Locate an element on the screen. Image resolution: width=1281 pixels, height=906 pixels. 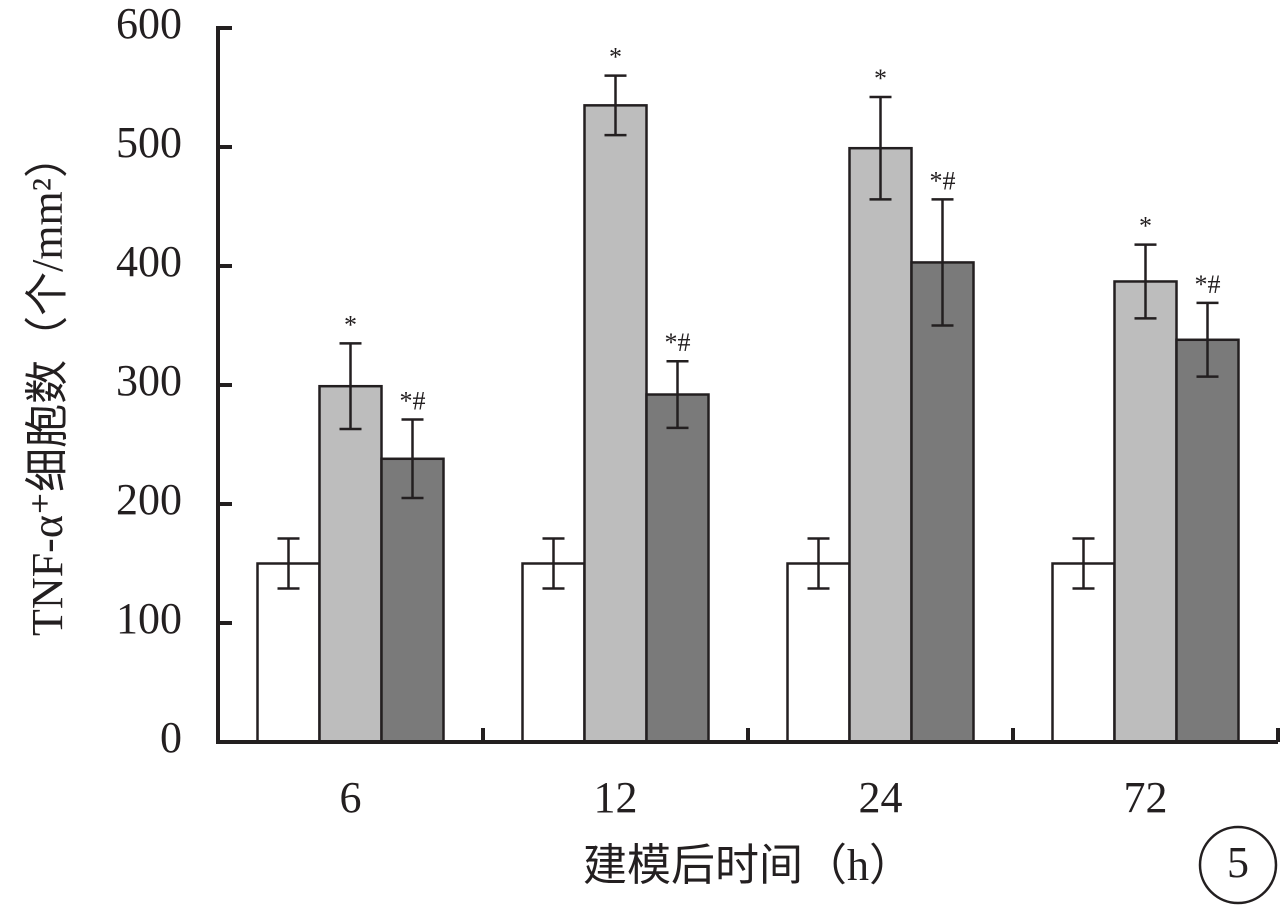
panel-label: 5 is located at coordinates (1238, 862).